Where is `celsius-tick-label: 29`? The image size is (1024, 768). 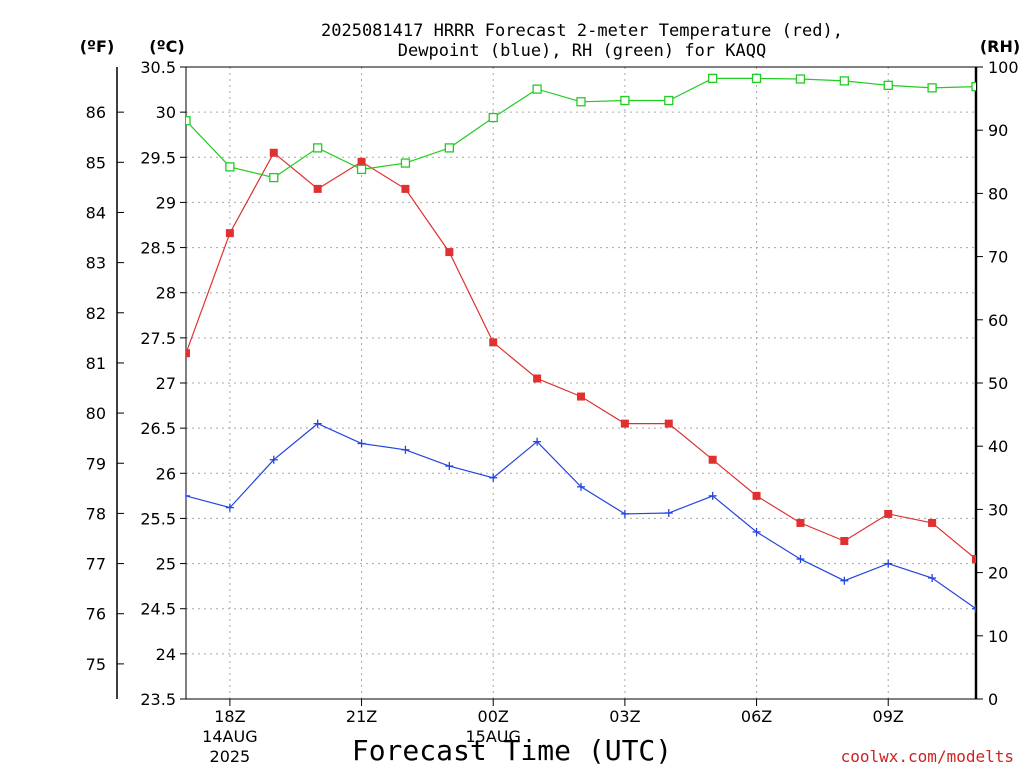
celsius-tick-label: 29 is located at coordinates (166, 202).